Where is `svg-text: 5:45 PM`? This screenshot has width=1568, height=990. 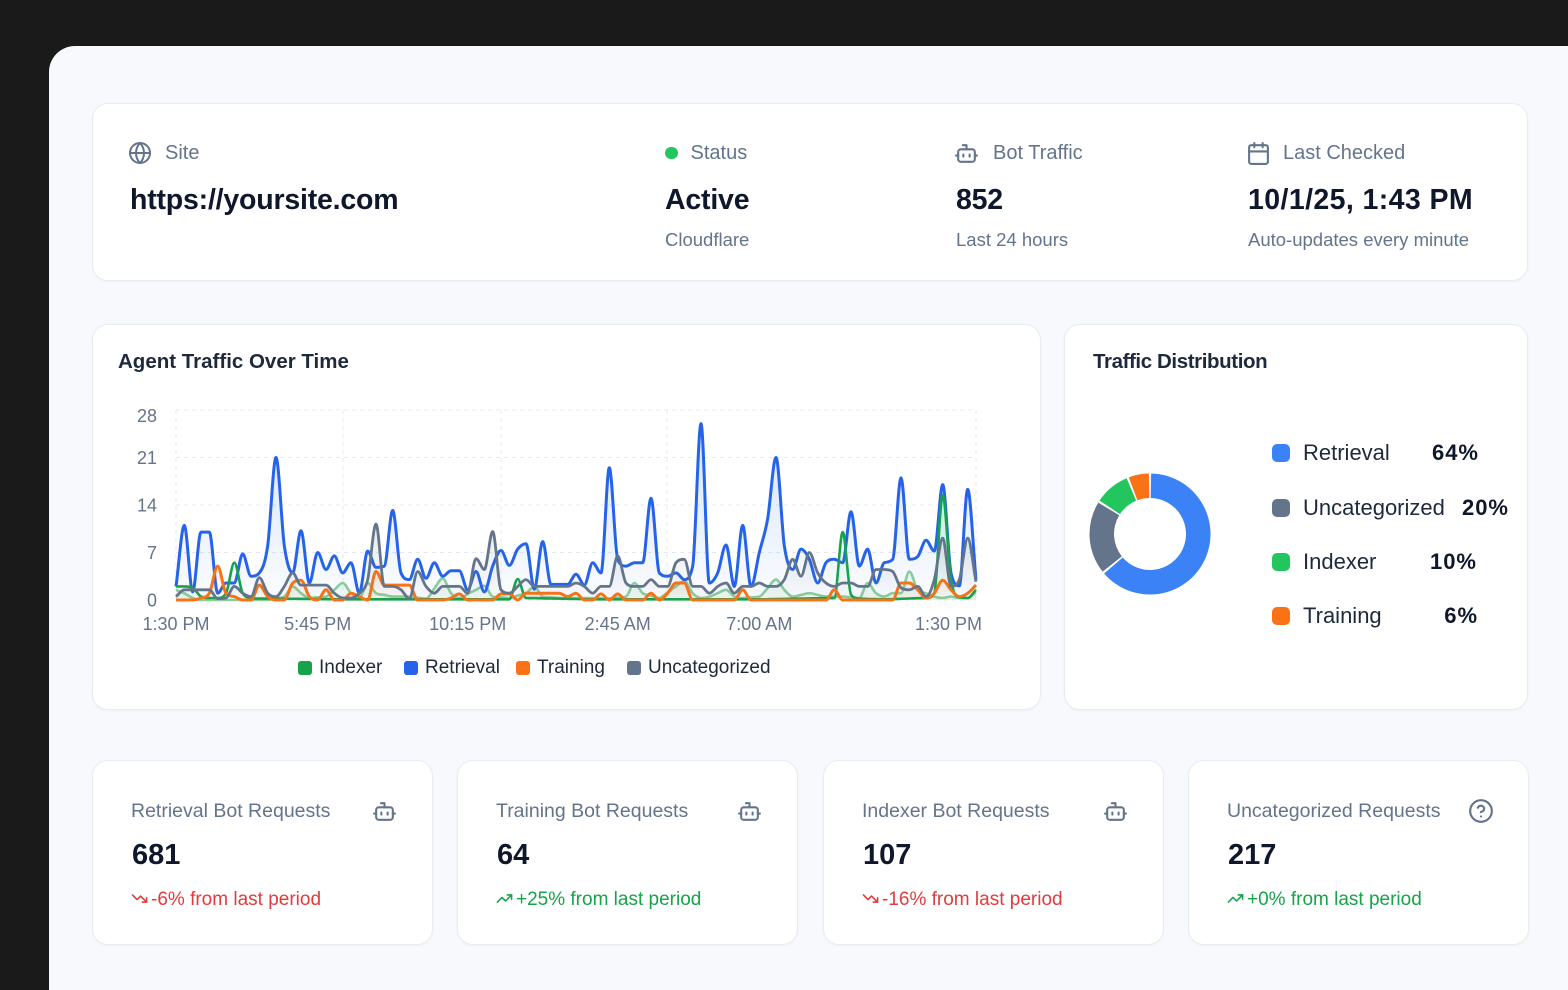 svg-text: 5:45 PM is located at coordinates (317, 624).